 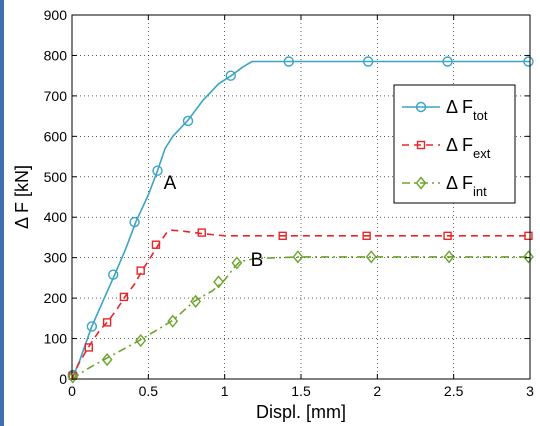 What do you see at coordinates (454, 391) in the screenshot?
I see `x-tick-label: 2.5` at bounding box center [454, 391].